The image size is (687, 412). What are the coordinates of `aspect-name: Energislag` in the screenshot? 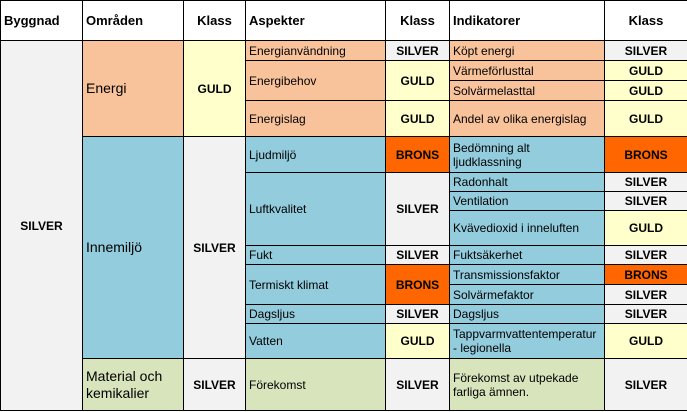 It's located at (315, 118).